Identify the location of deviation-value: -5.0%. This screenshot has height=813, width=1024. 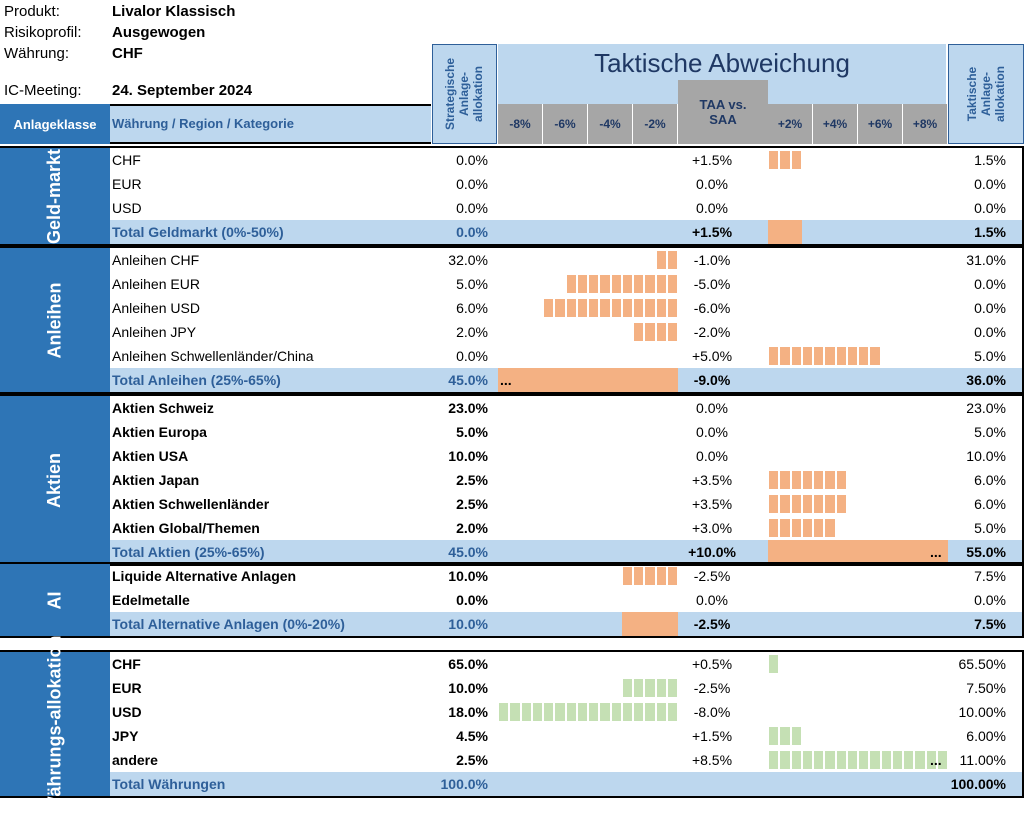
(712, 284).